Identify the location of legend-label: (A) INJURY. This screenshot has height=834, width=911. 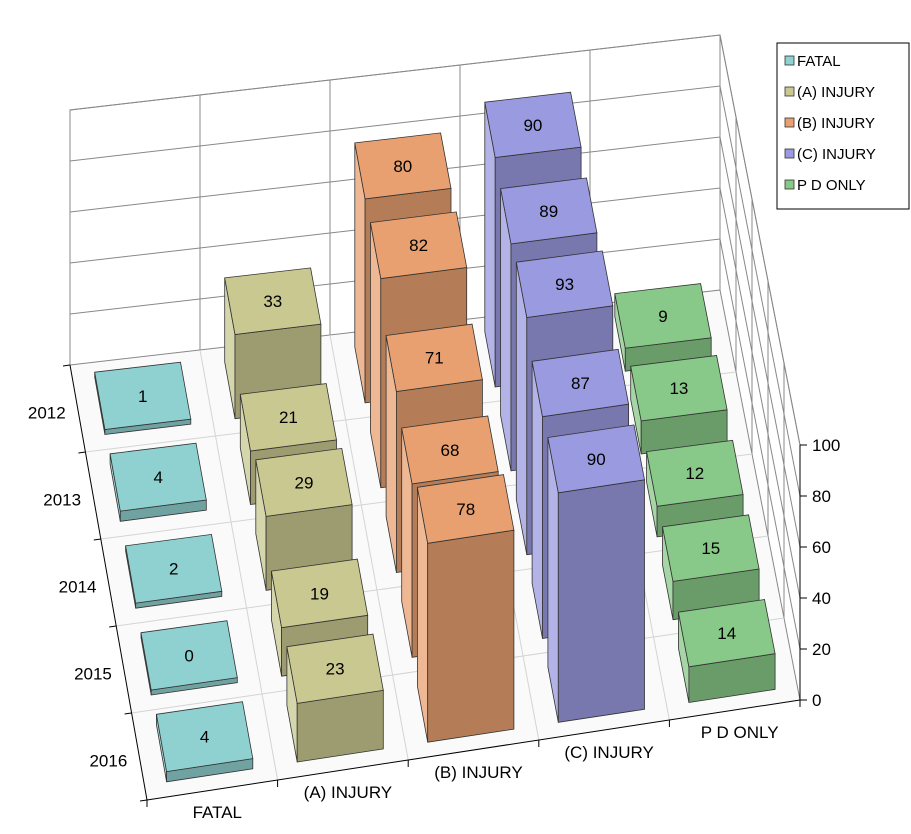
(836, 92).